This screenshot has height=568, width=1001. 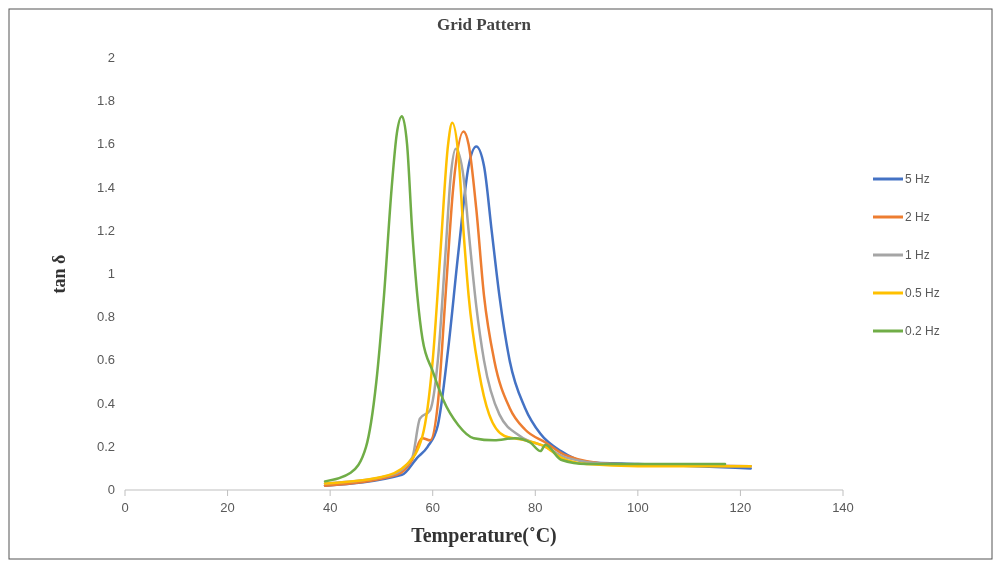 What do you see at coordinates (105, 187) in the screenshot?
I see `y-tick-label: 1.4` at bounding box center [105, 187].